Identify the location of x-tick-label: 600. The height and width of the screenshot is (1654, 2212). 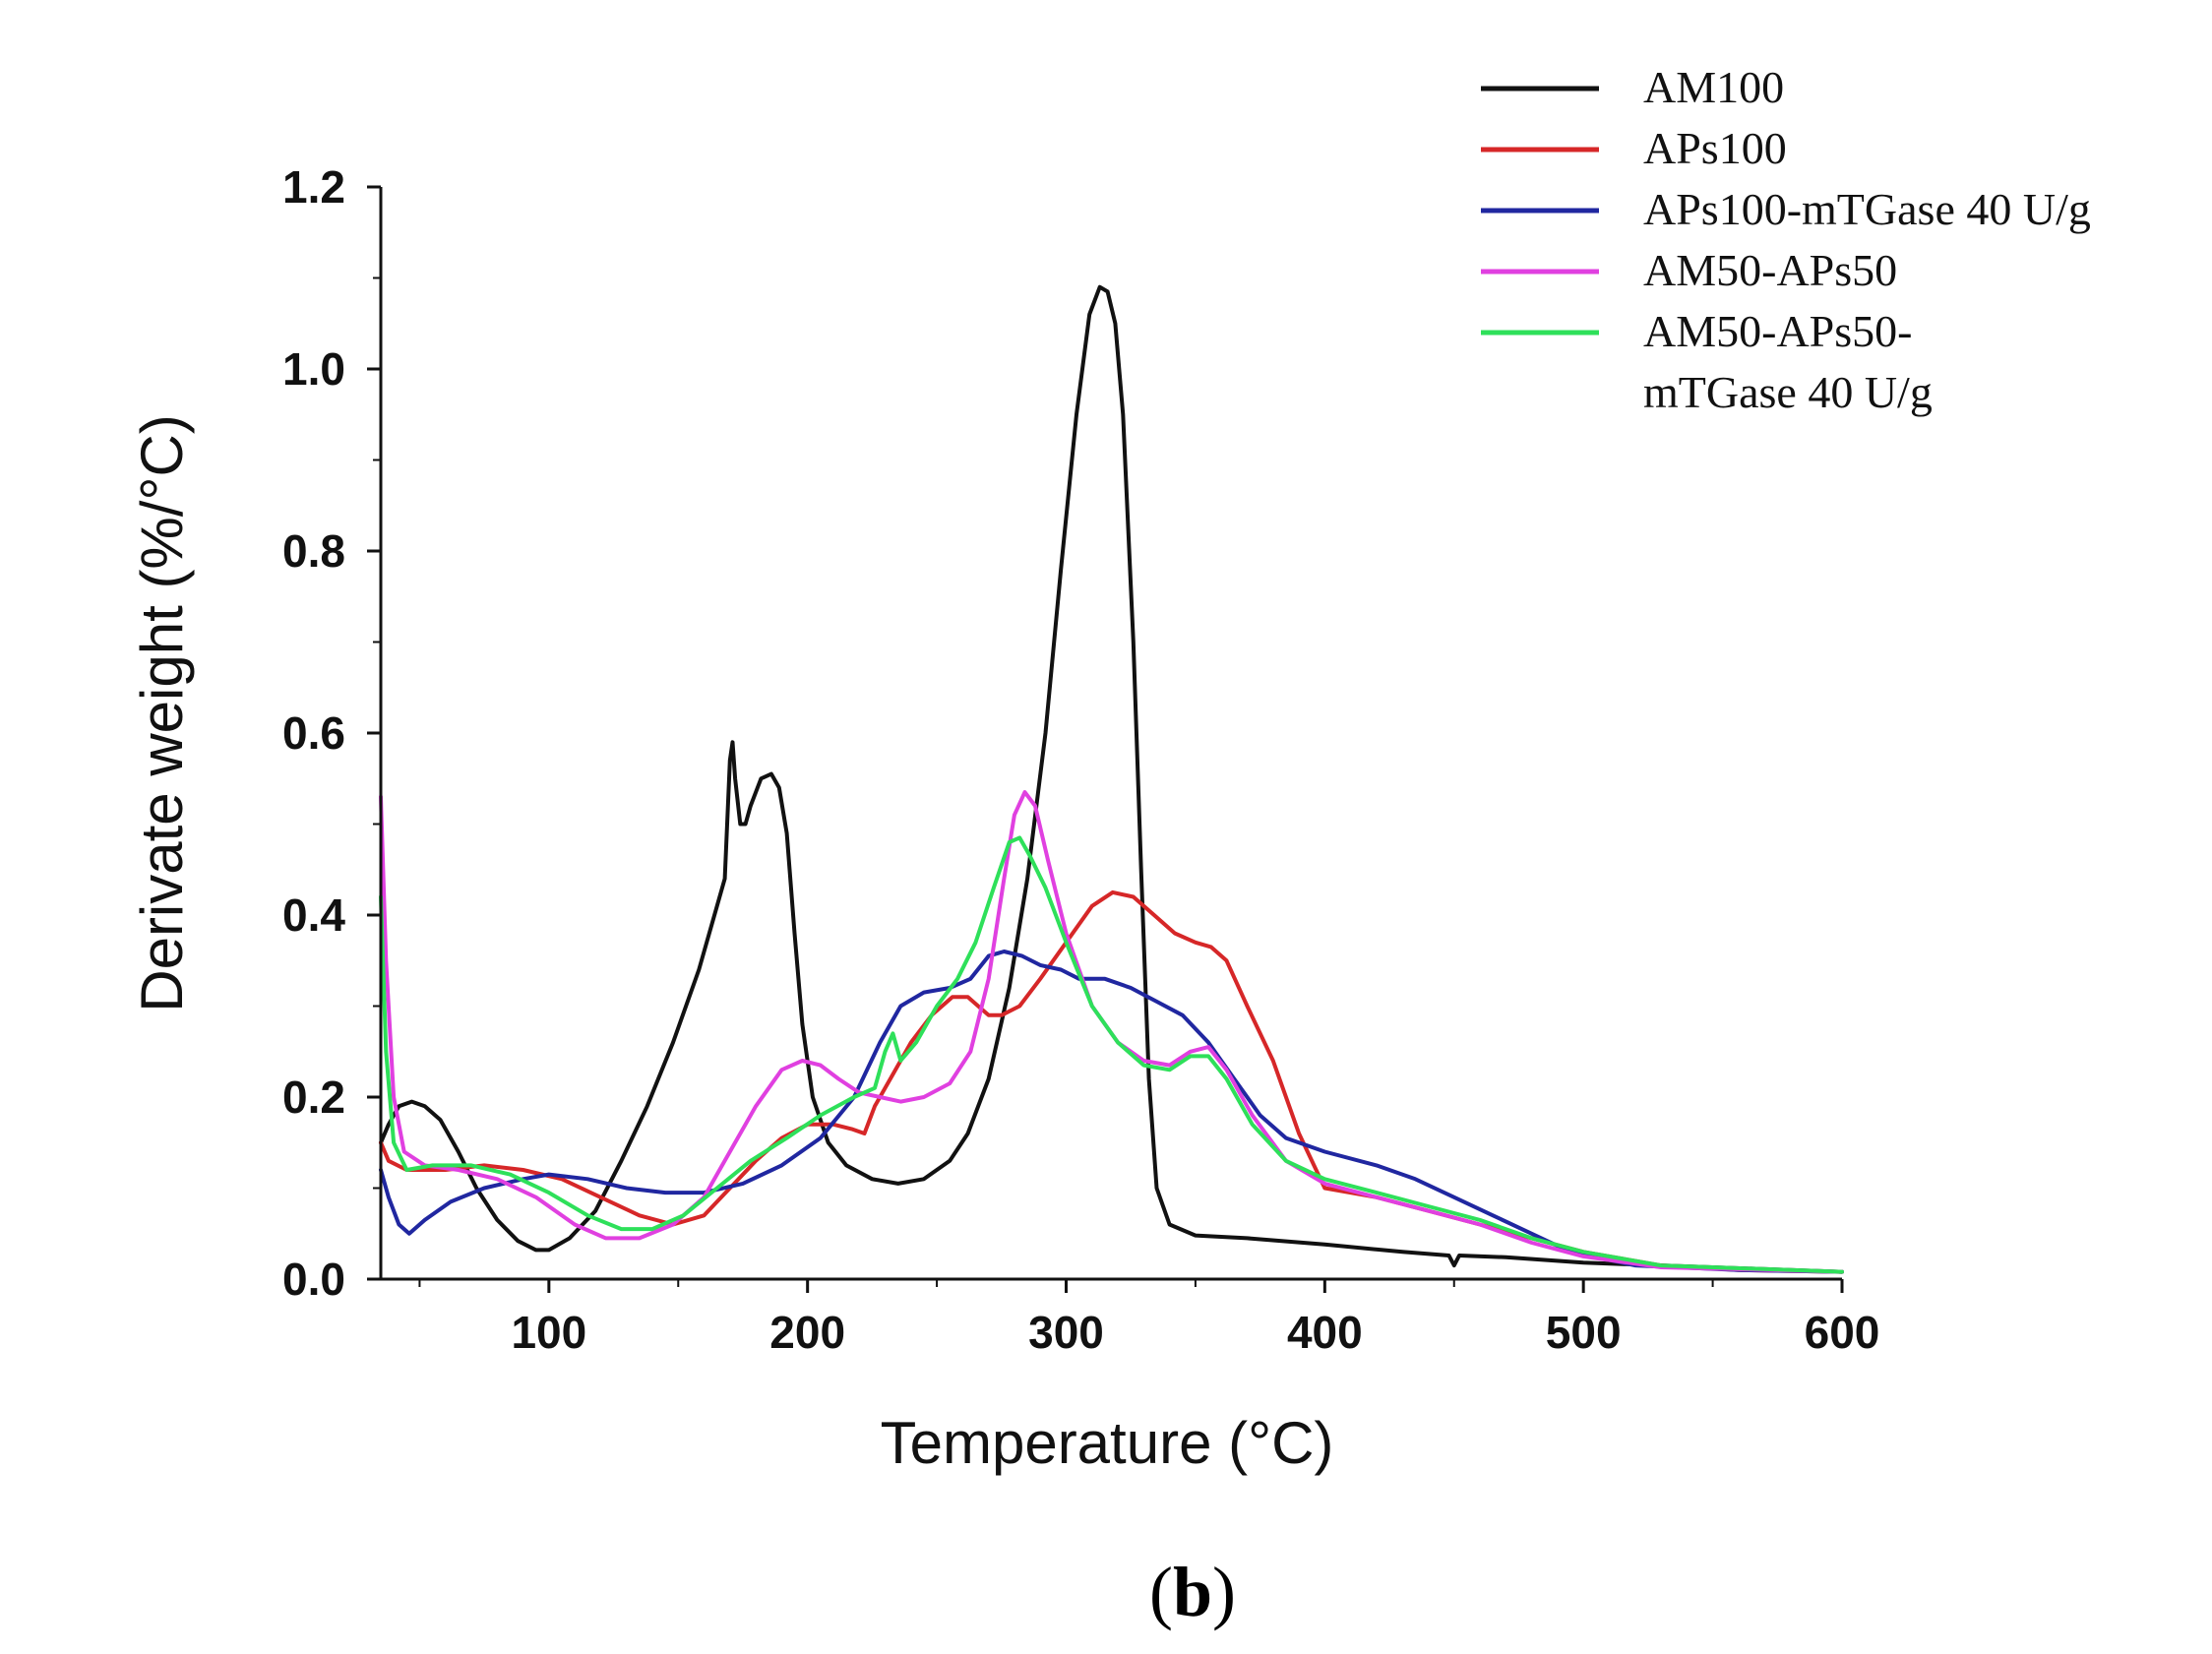
(1842, 1332).